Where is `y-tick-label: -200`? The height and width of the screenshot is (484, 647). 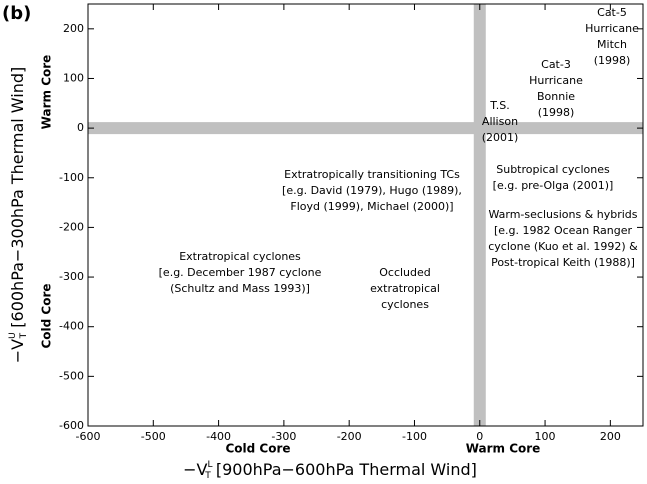
y-tick-label: -200 is located at coordinates (71, 226).